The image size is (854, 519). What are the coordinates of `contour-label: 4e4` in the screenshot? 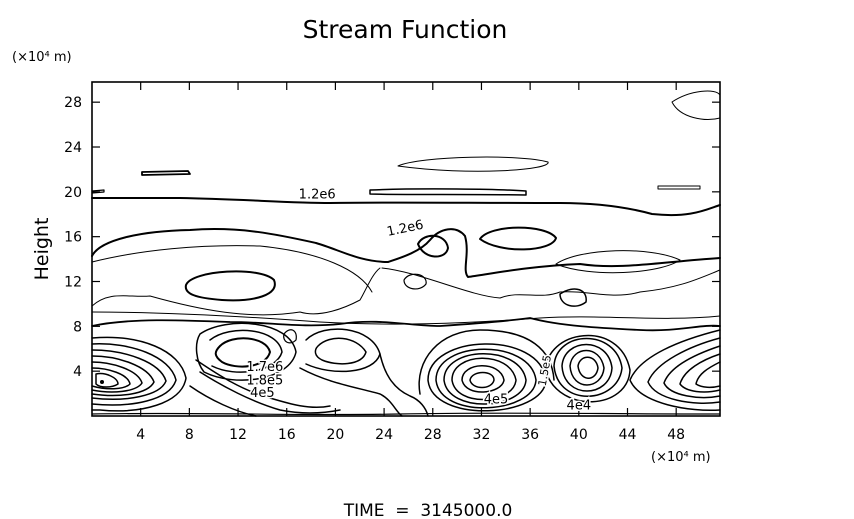 It's located at (579, 405).